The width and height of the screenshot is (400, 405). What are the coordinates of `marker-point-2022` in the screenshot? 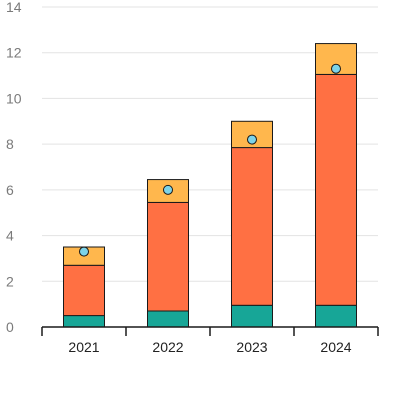 It's located at (168, 189).